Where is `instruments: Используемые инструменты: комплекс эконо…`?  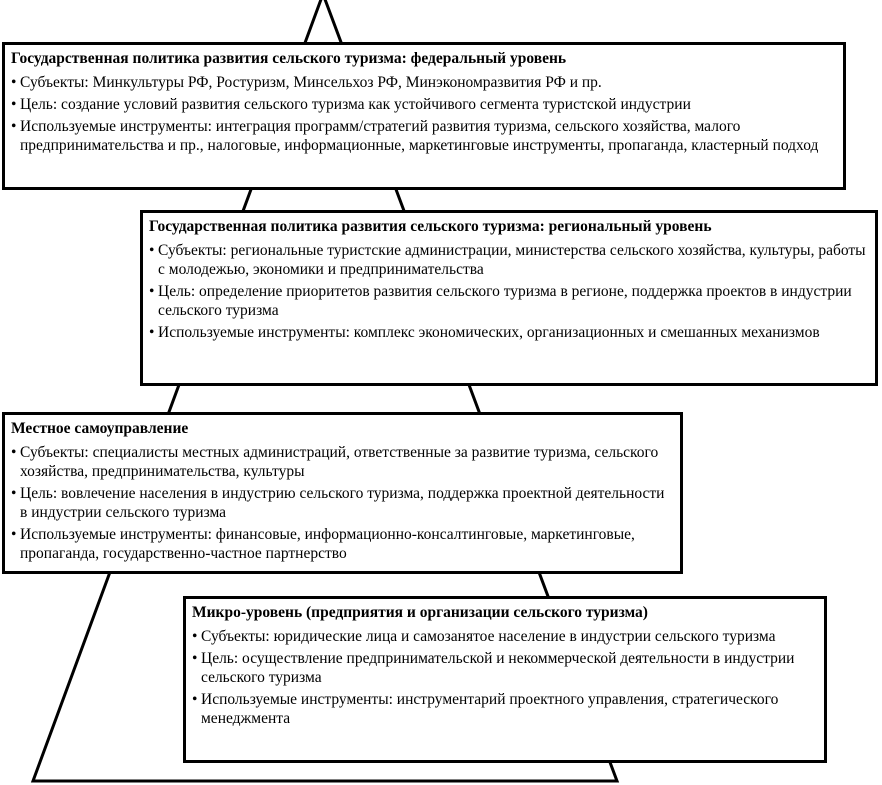 instruments: Используемые инструменты: комплекс эконо… is located at coordinates (489, 332).